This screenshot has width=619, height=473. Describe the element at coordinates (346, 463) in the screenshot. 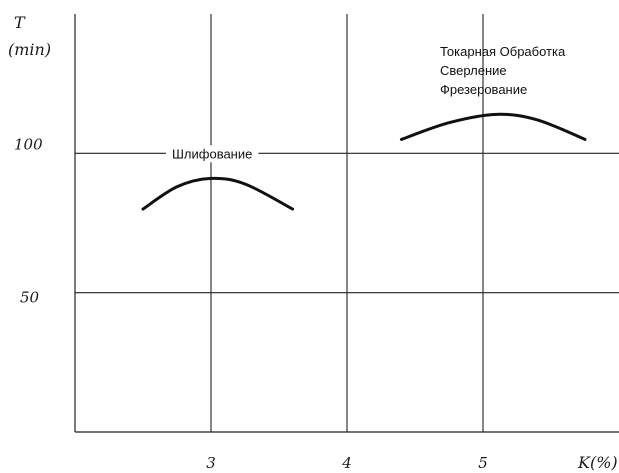

I see `x-tick-label: 4` at that location.